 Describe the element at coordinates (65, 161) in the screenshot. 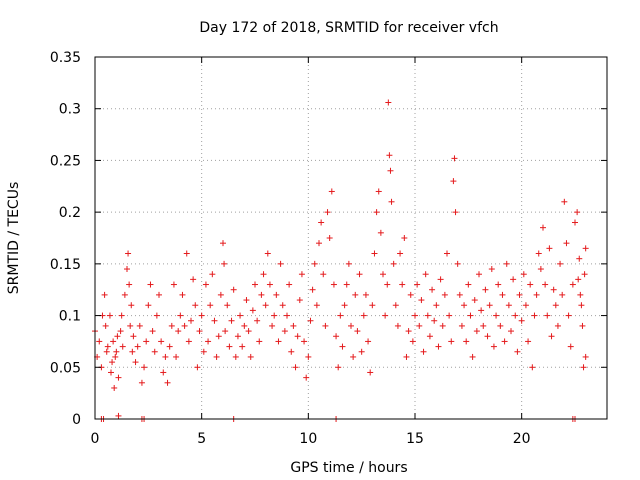

I see `y-tick-label: 0.25` at that location.